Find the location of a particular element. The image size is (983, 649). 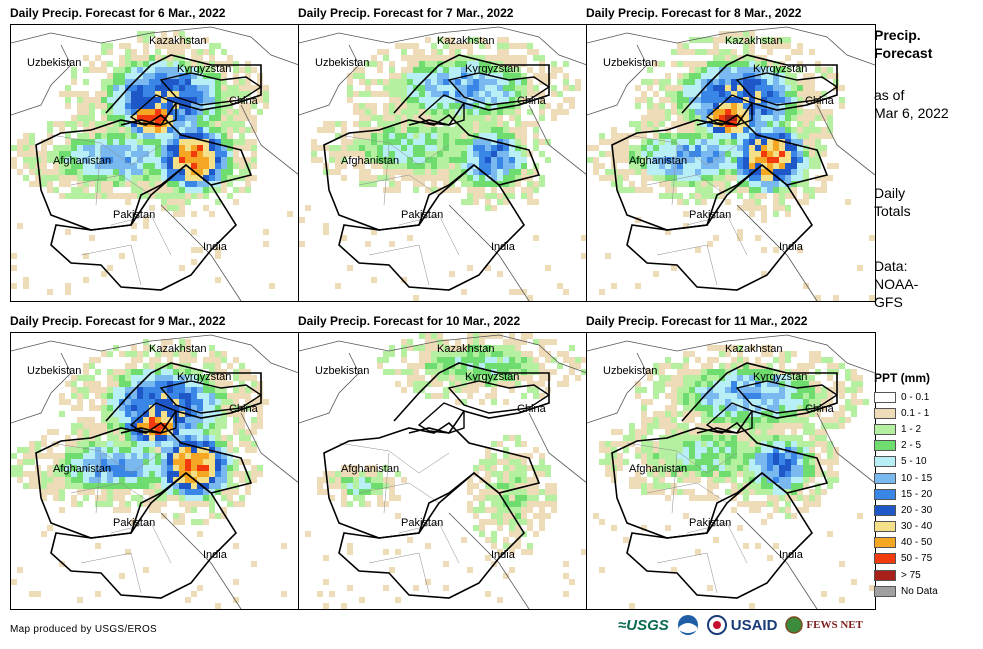

country-label-afghanistan: Afghanistan is located at coordinates (82, 161).